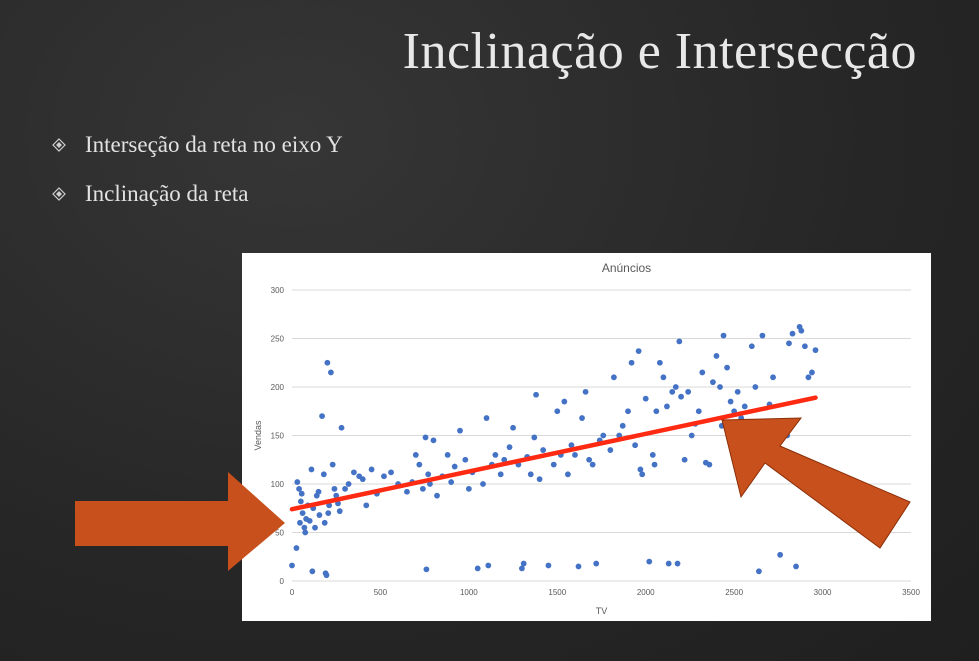  I want to click on x-axis-label: TV, so click(602, 611).